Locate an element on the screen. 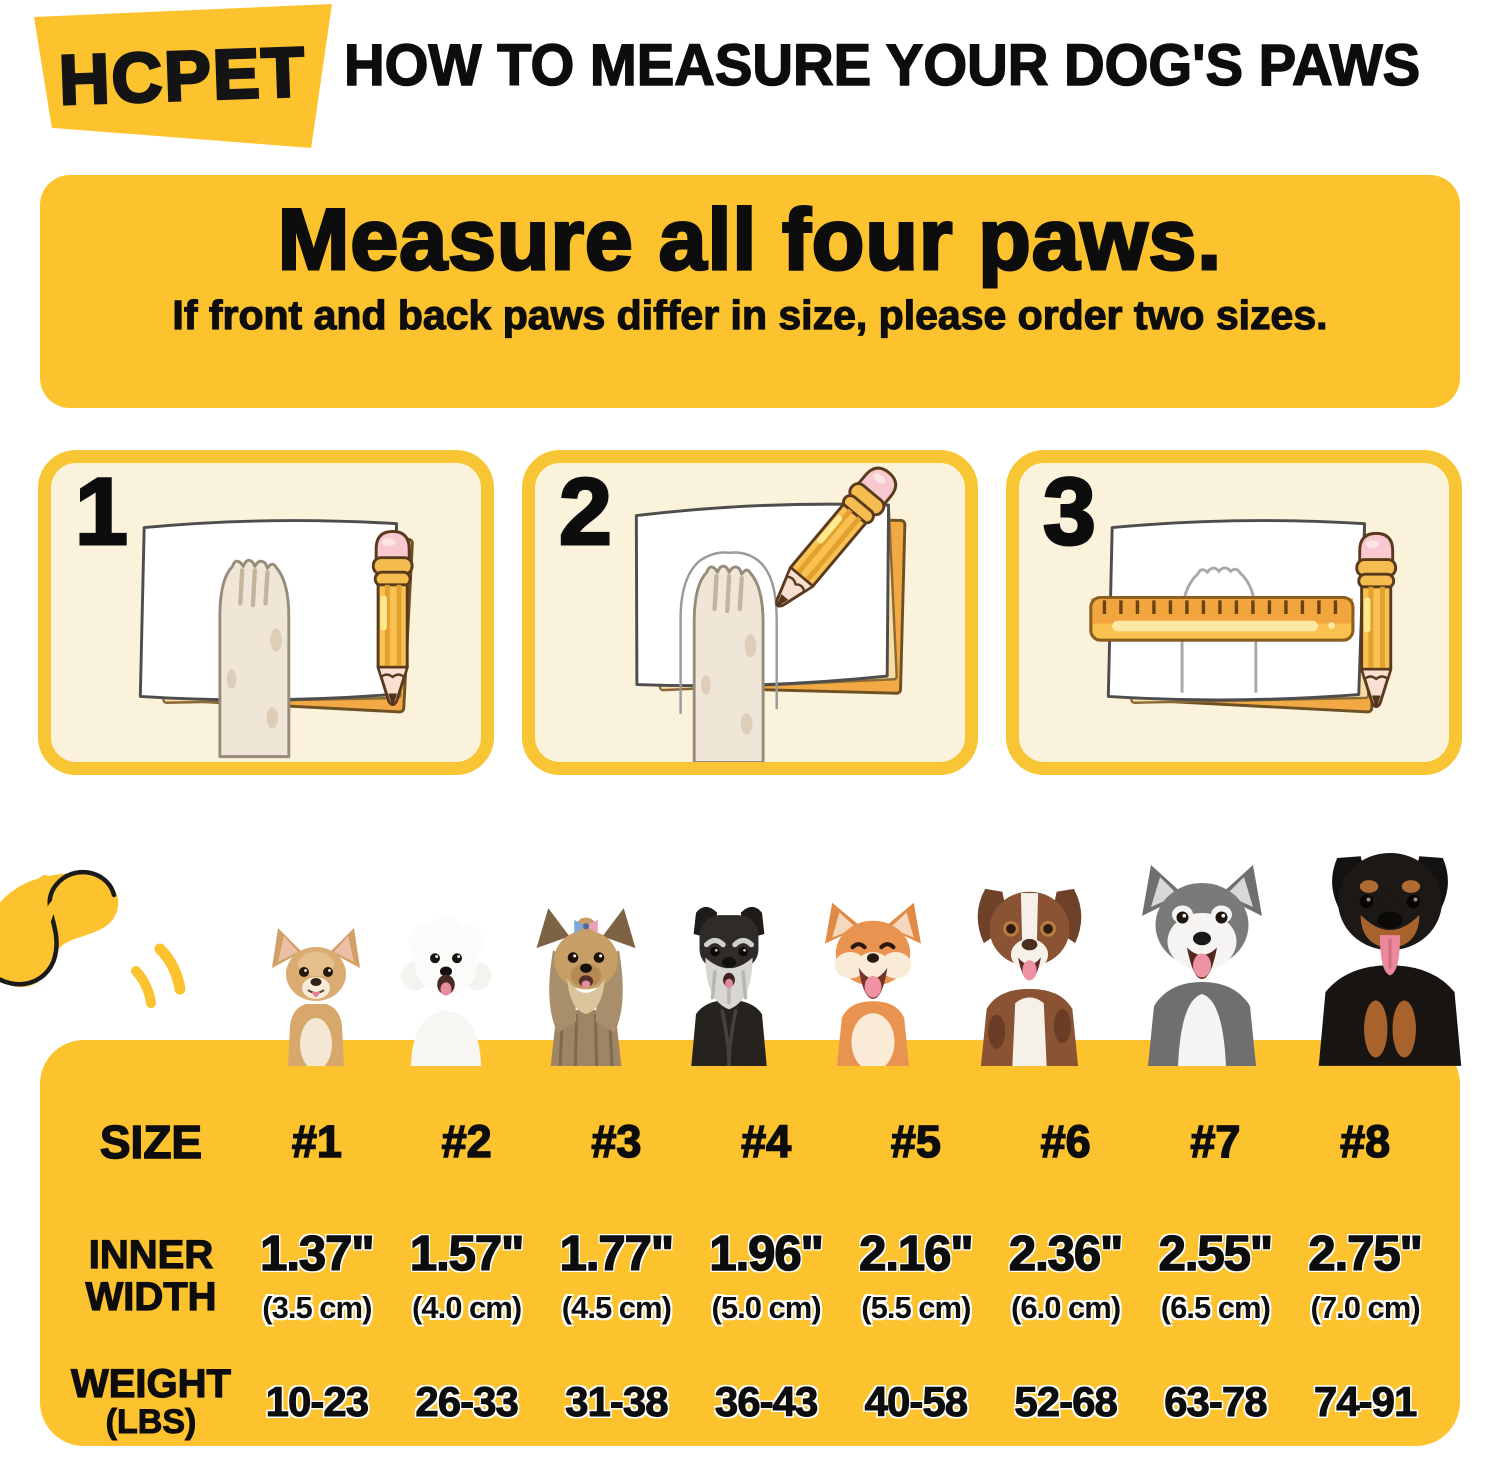 The width and height of the screenshot is (1500, 1473). brand-logo-text: HCPET is located at coordinates (183, 76).